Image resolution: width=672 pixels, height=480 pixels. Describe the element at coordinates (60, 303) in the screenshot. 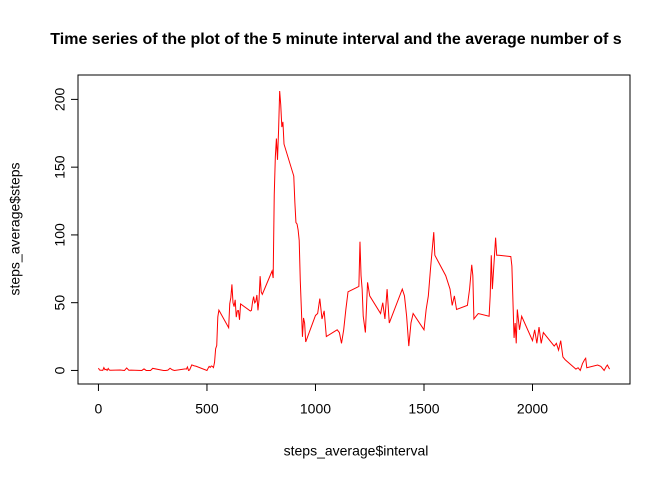

I see `y-tick-label: 50` at that location.